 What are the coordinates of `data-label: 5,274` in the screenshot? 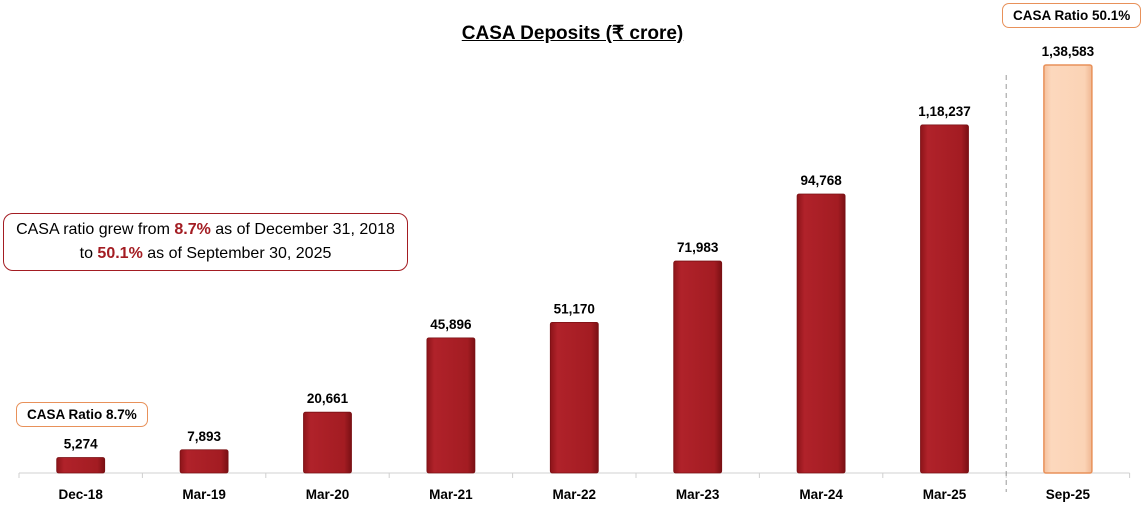 It's located at (81, 443).